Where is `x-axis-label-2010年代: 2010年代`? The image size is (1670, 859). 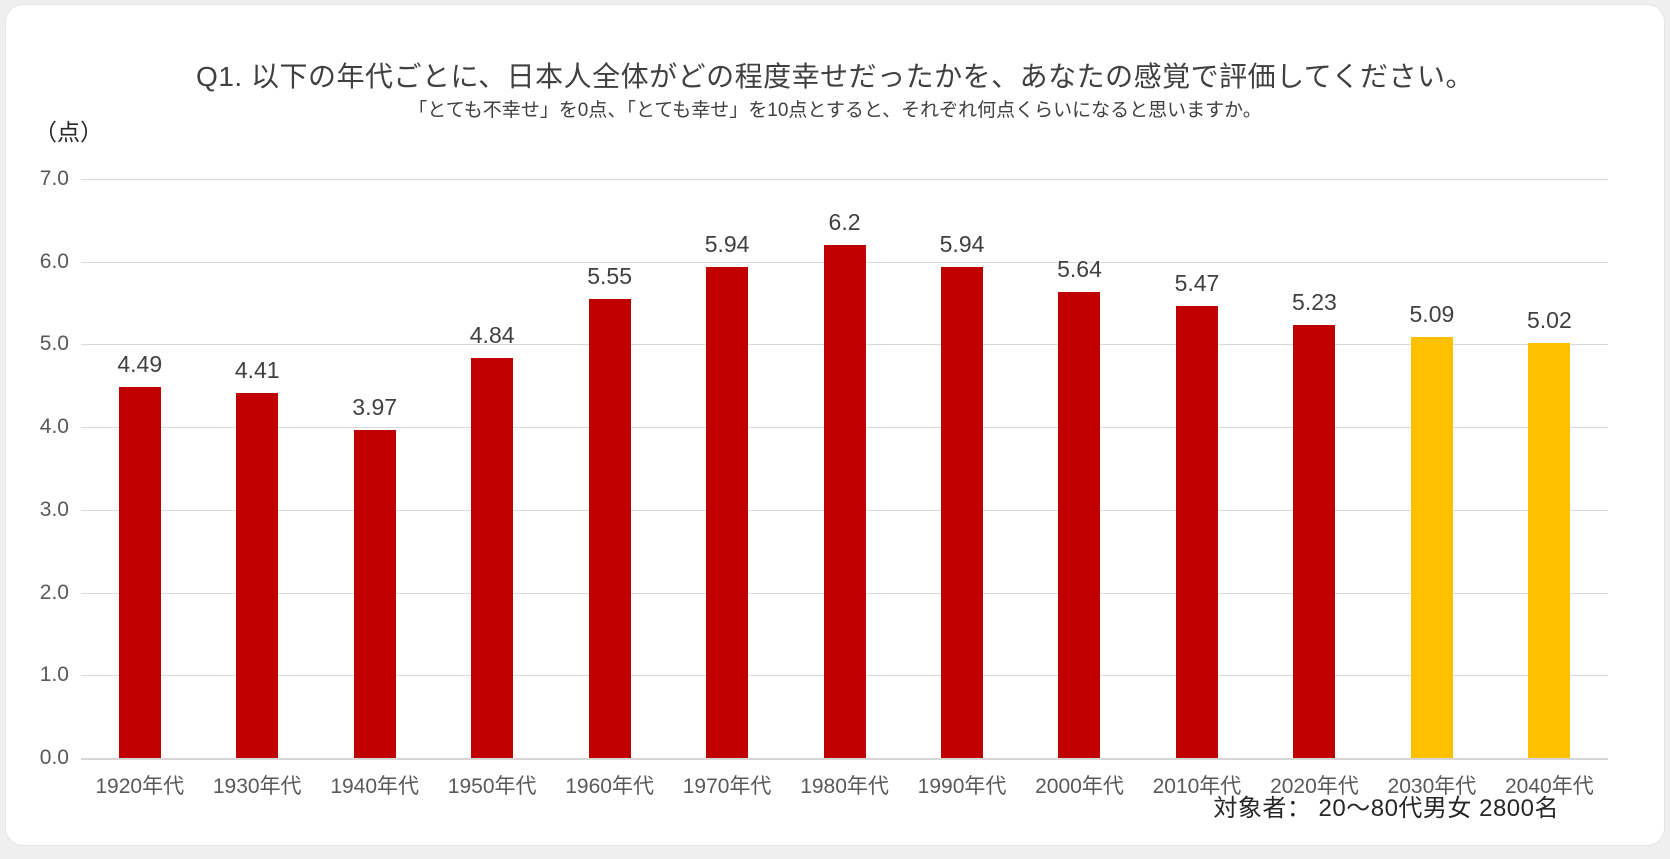 x-axis-label-2010年代: 2010年代 is located at coordinates (1197, 786).